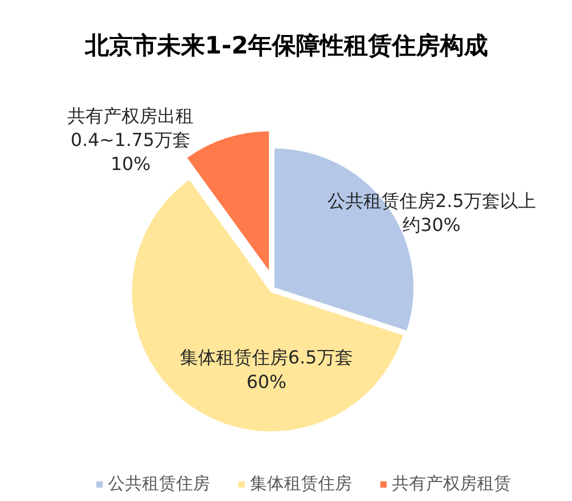 This screenshot has height=501, width=572. What do you see at coordinates (451, 484) in the screenshot?
I see `legend-label: 共有产权房租赁` at bounding box center [451, 484].